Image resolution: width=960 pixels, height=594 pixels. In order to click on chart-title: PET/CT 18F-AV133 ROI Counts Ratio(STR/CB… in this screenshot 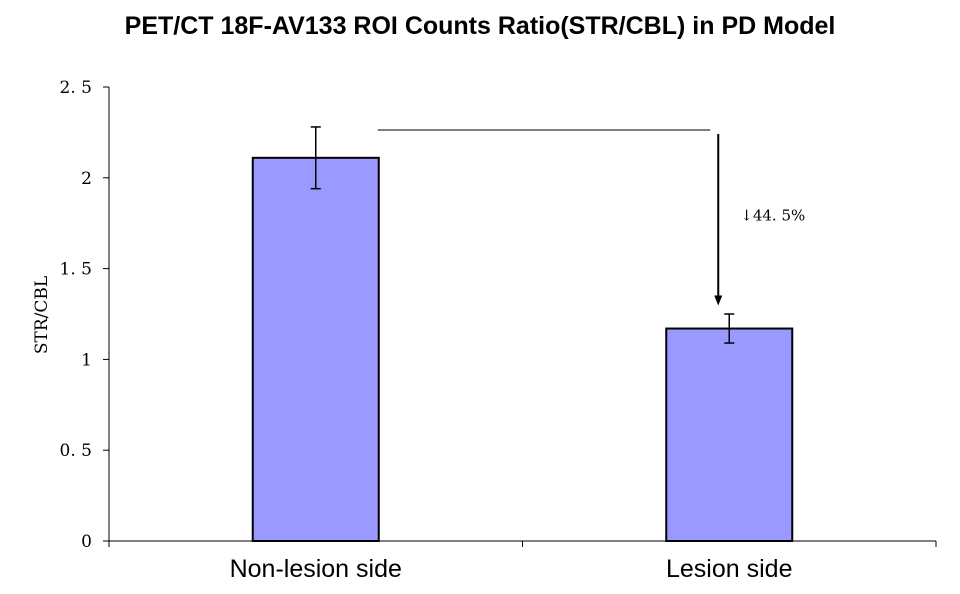, I will do `click(480, 26)`.